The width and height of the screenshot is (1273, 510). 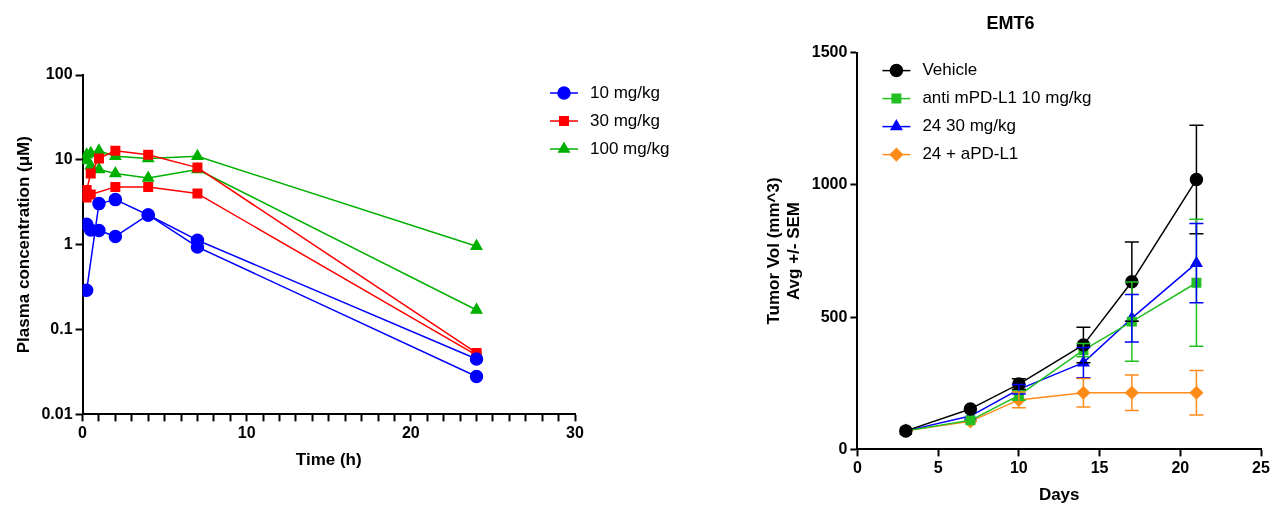 I want to click on y-tick-label: 1500, so click(x=829, y=52).